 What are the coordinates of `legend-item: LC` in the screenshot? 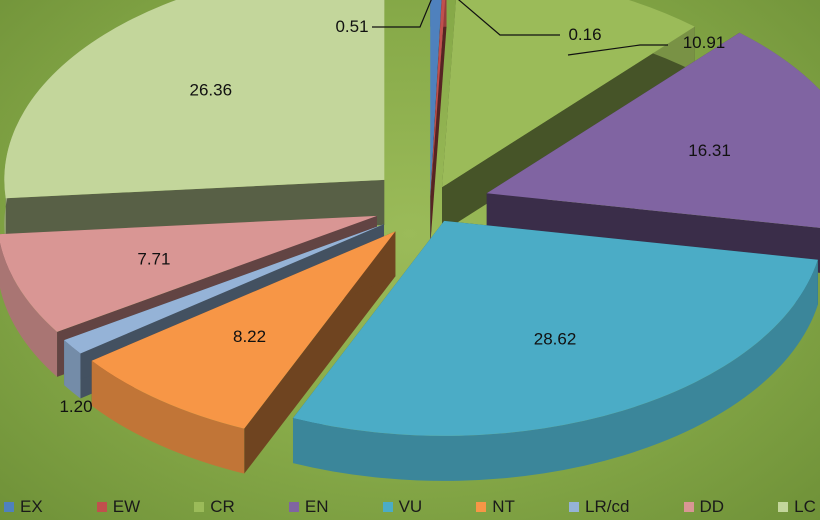 It's located at (797, 507).